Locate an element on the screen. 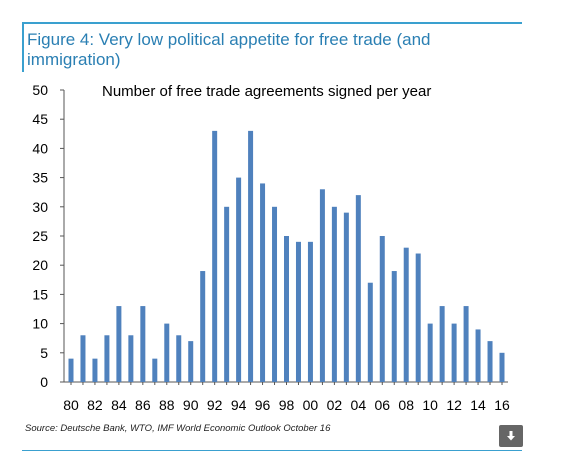 The height and width of the screenshot is (465, 561). x-tick-label: 00 is located at coordinates (311, 405).